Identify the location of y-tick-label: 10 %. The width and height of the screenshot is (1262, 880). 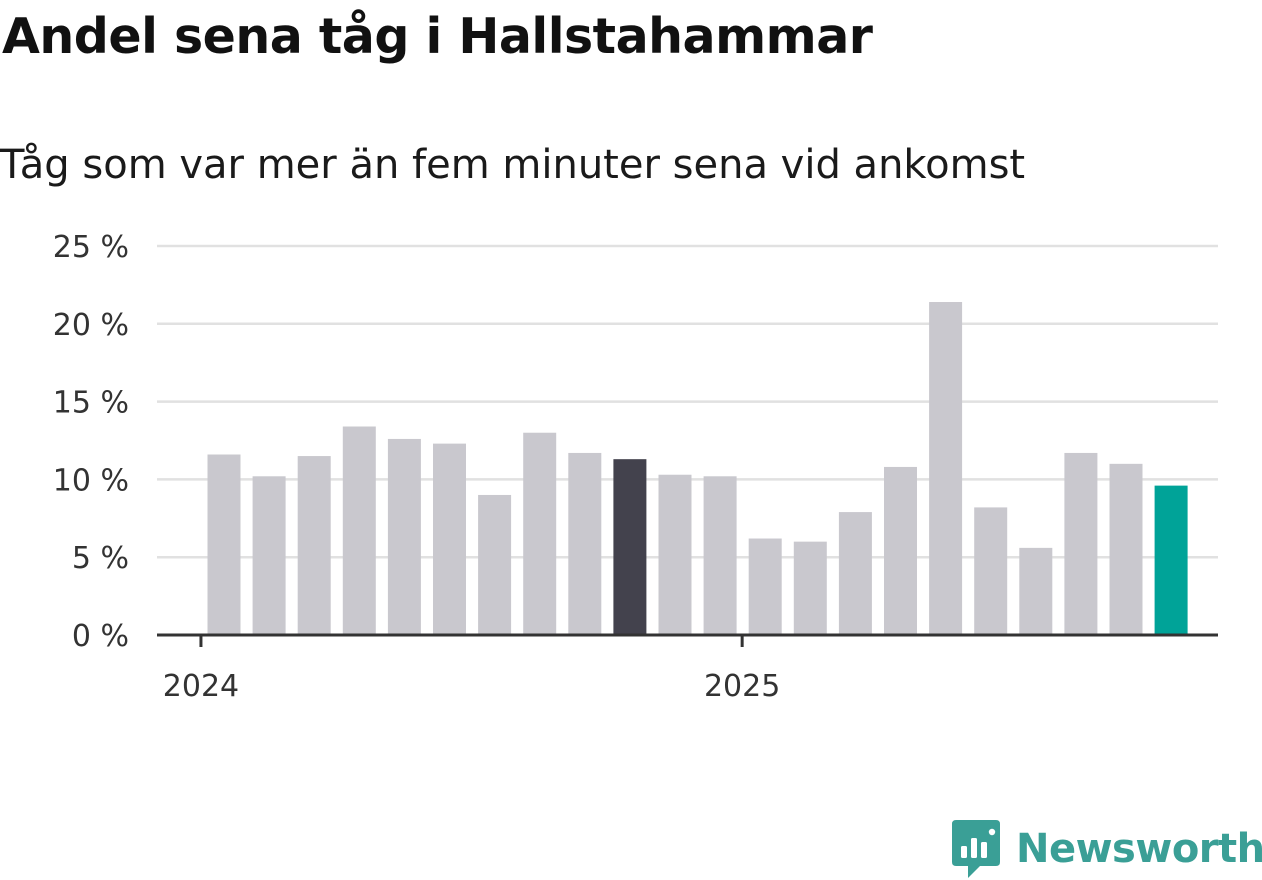
(91, 480).